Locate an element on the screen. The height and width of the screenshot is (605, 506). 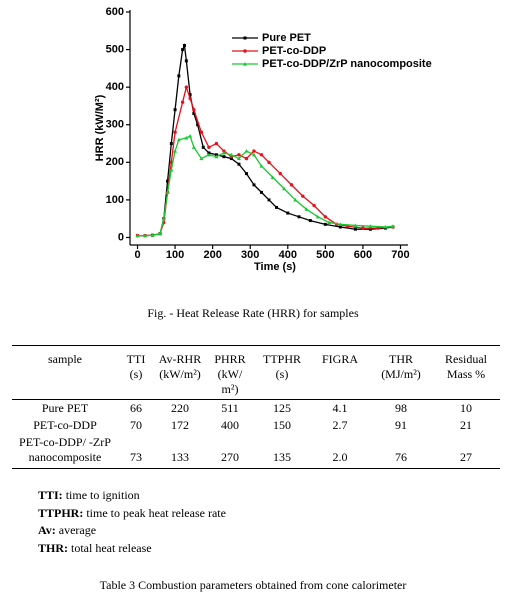
header-cell: THR (MJ/m²) is located at coordinates (401, 372).